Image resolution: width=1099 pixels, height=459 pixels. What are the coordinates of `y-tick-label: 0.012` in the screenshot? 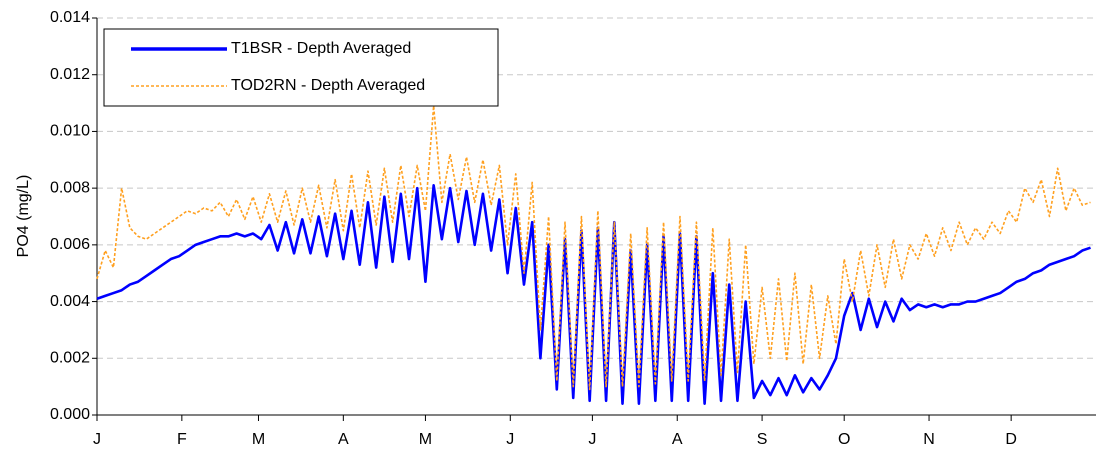 It's located at (70, 74).